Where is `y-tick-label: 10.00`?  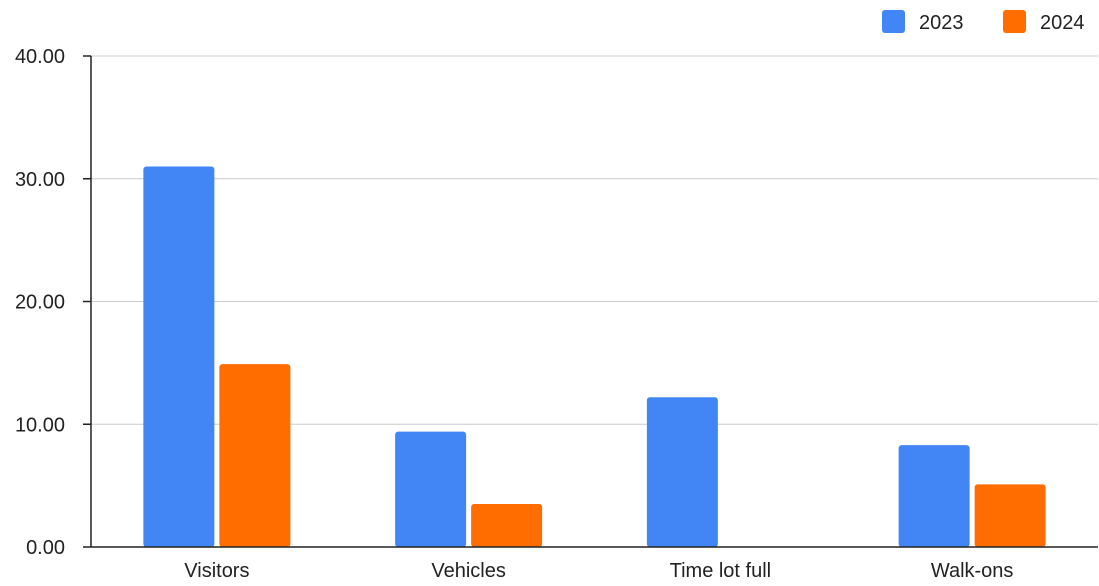 y-tick-label: 10.00 is located at coordinates (40, 425).